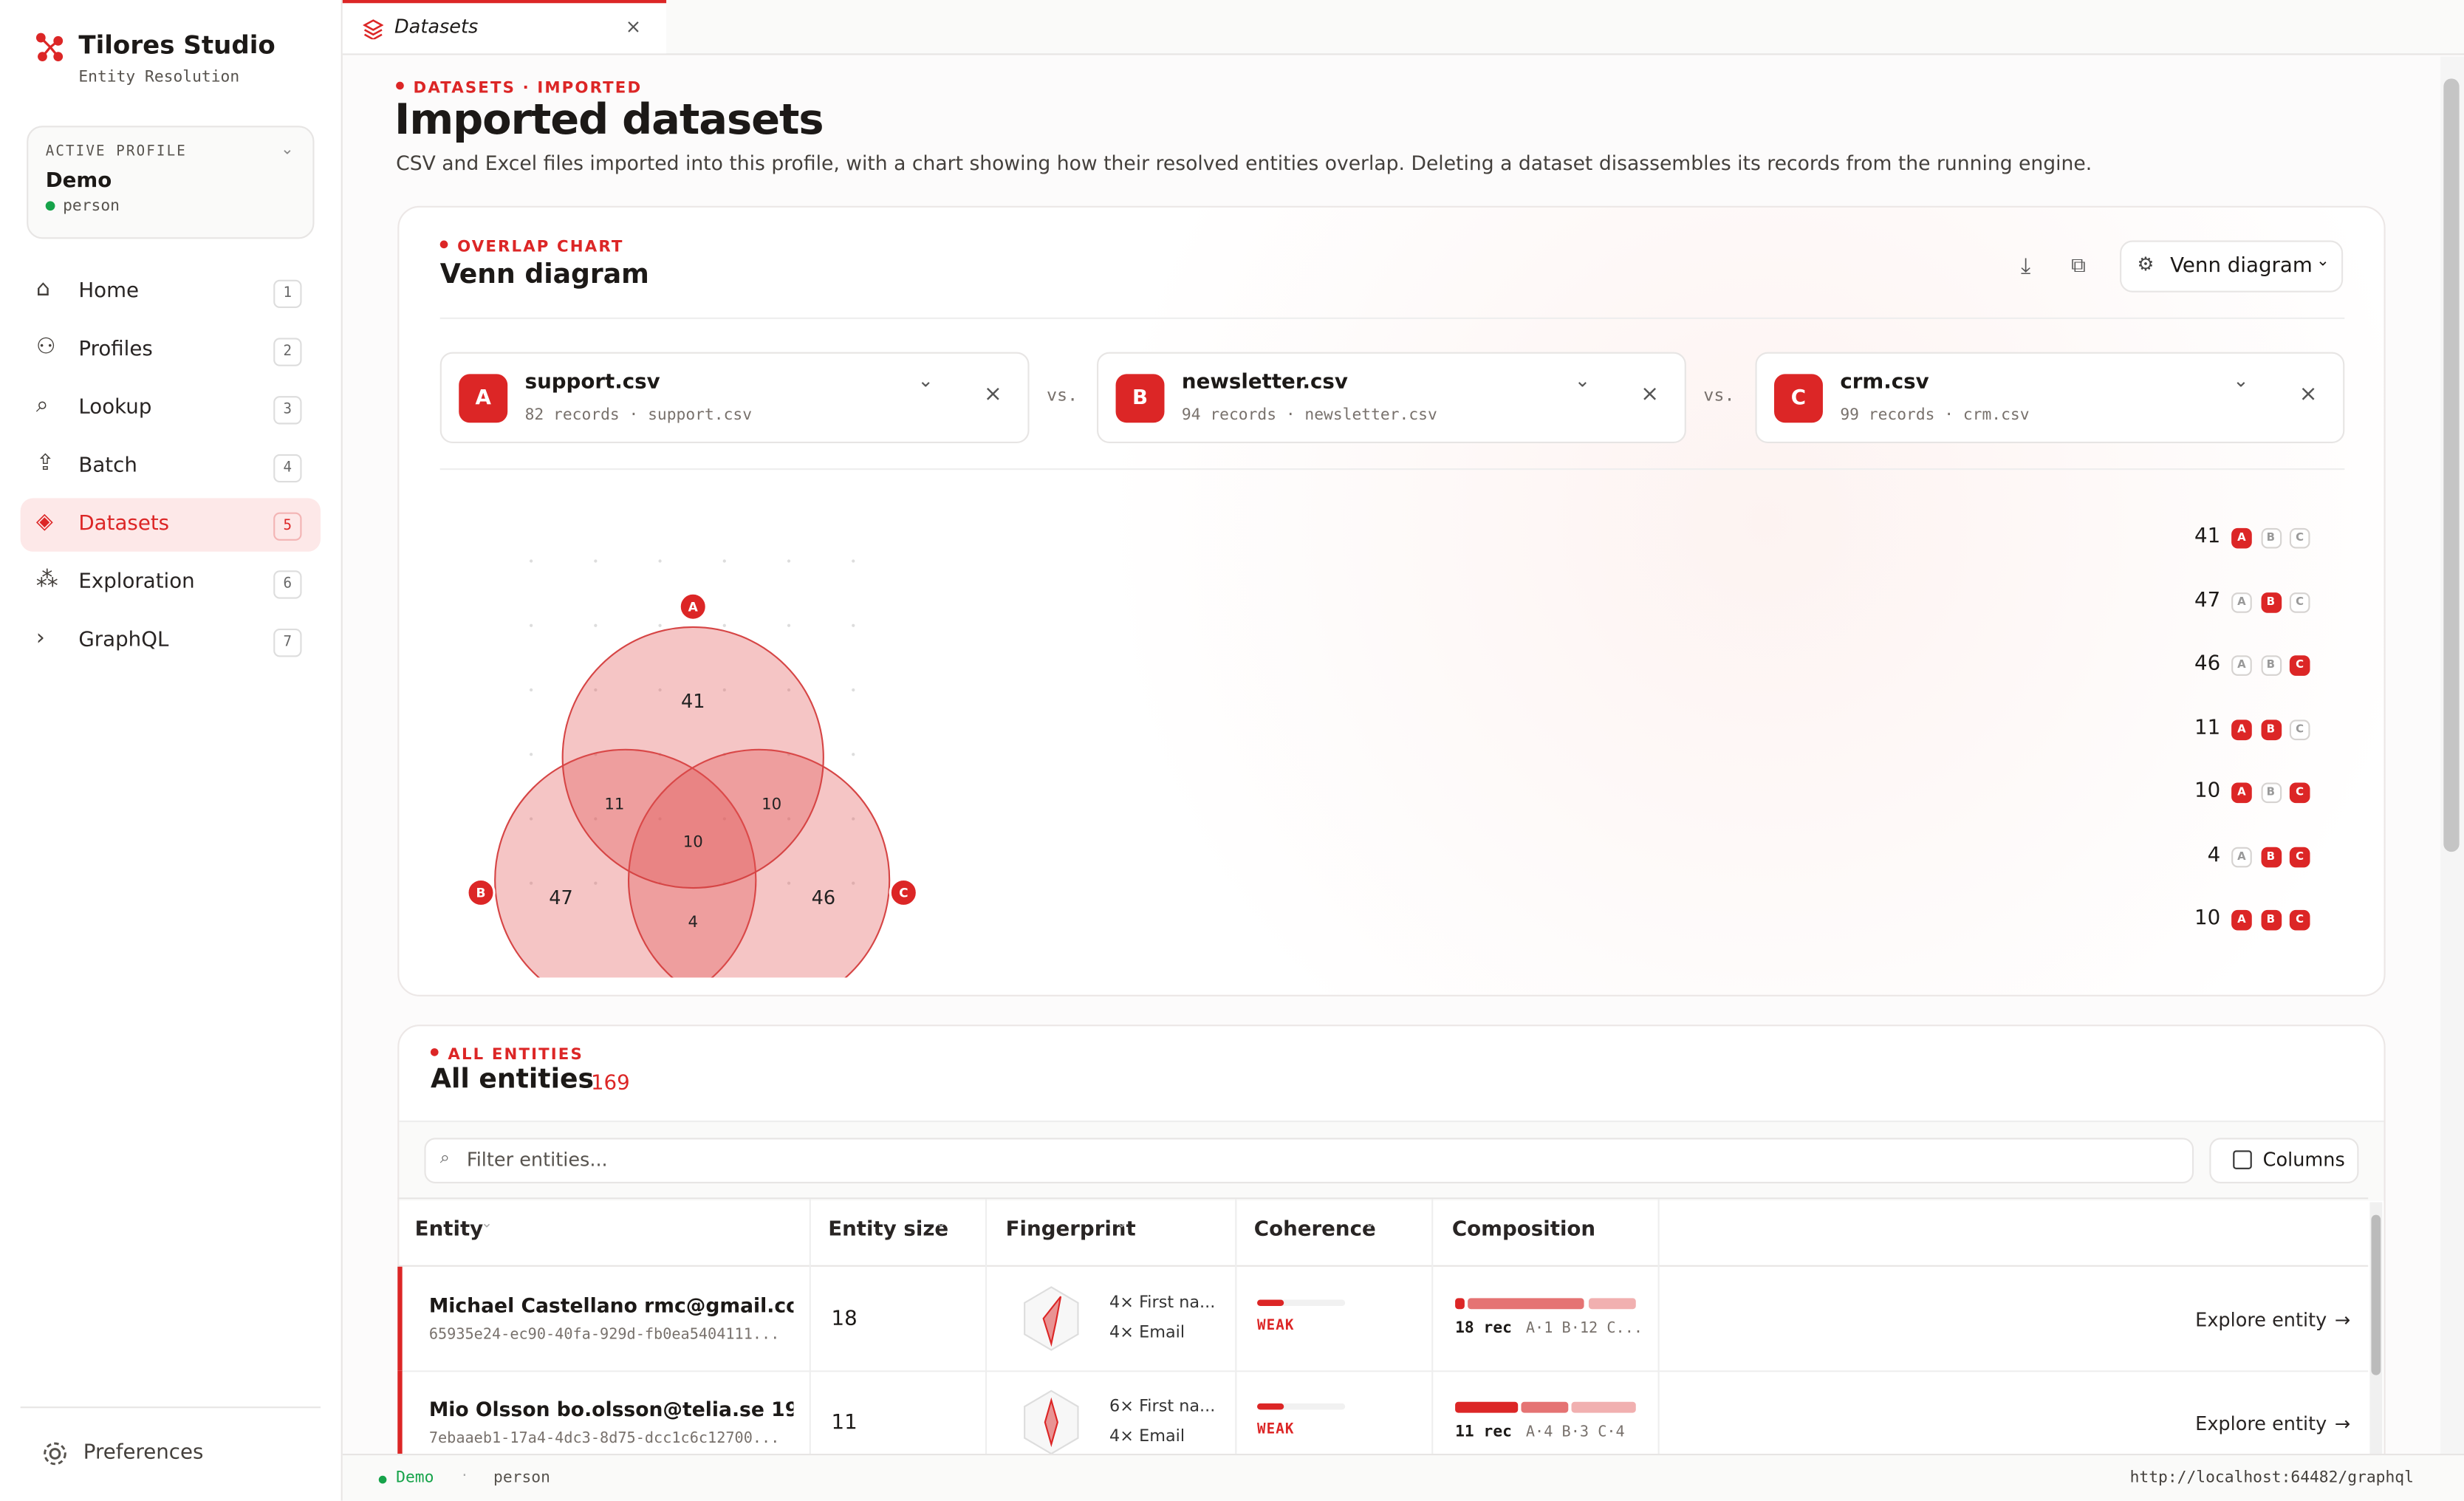 This screenshot has width=2464, height=1501. What do you see at coordinates (171, 583) in the screenshot?
I see `nav-item: ⁂ Exploration 6` at bounding box center [171, 583].